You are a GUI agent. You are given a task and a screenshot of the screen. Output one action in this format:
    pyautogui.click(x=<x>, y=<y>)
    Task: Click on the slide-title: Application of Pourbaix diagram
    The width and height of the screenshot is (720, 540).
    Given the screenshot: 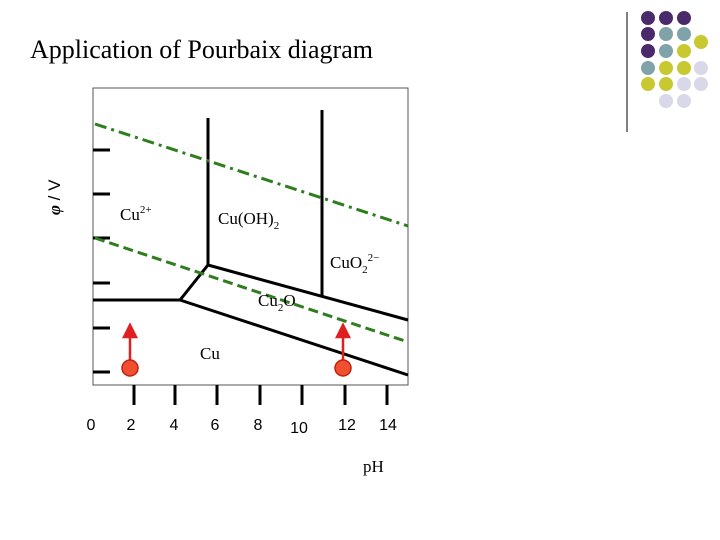 What is the action you would take?
    pyautogui.click(x=201, y=49)
    